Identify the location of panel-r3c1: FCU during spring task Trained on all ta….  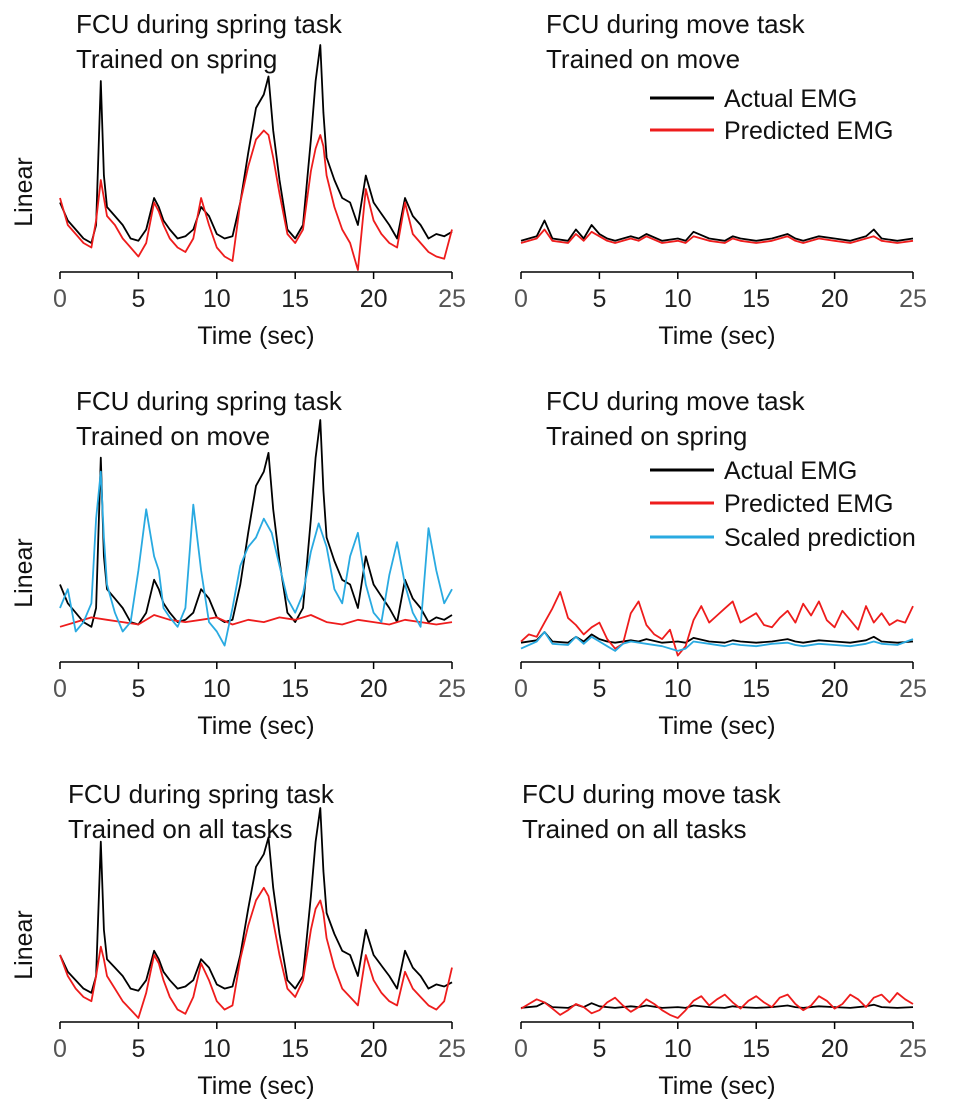
(238, 939).